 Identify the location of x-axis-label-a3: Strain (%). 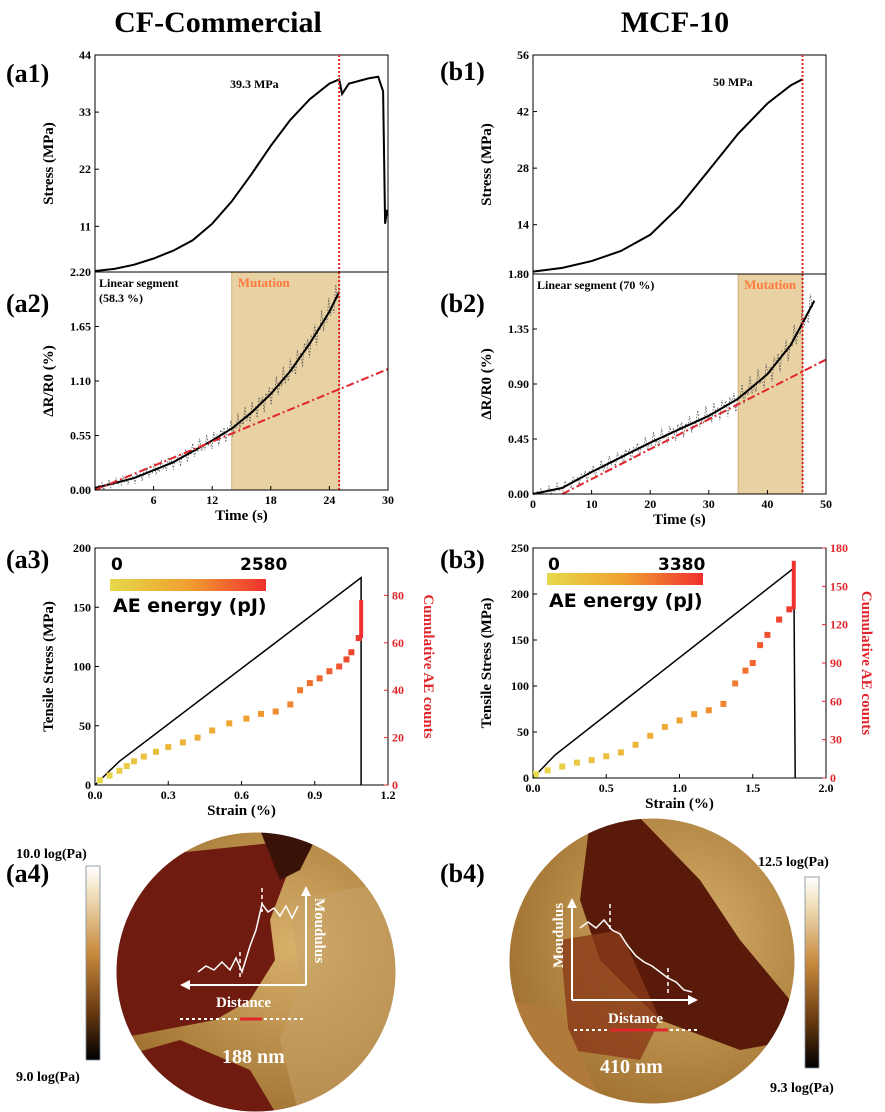
(241, 811).